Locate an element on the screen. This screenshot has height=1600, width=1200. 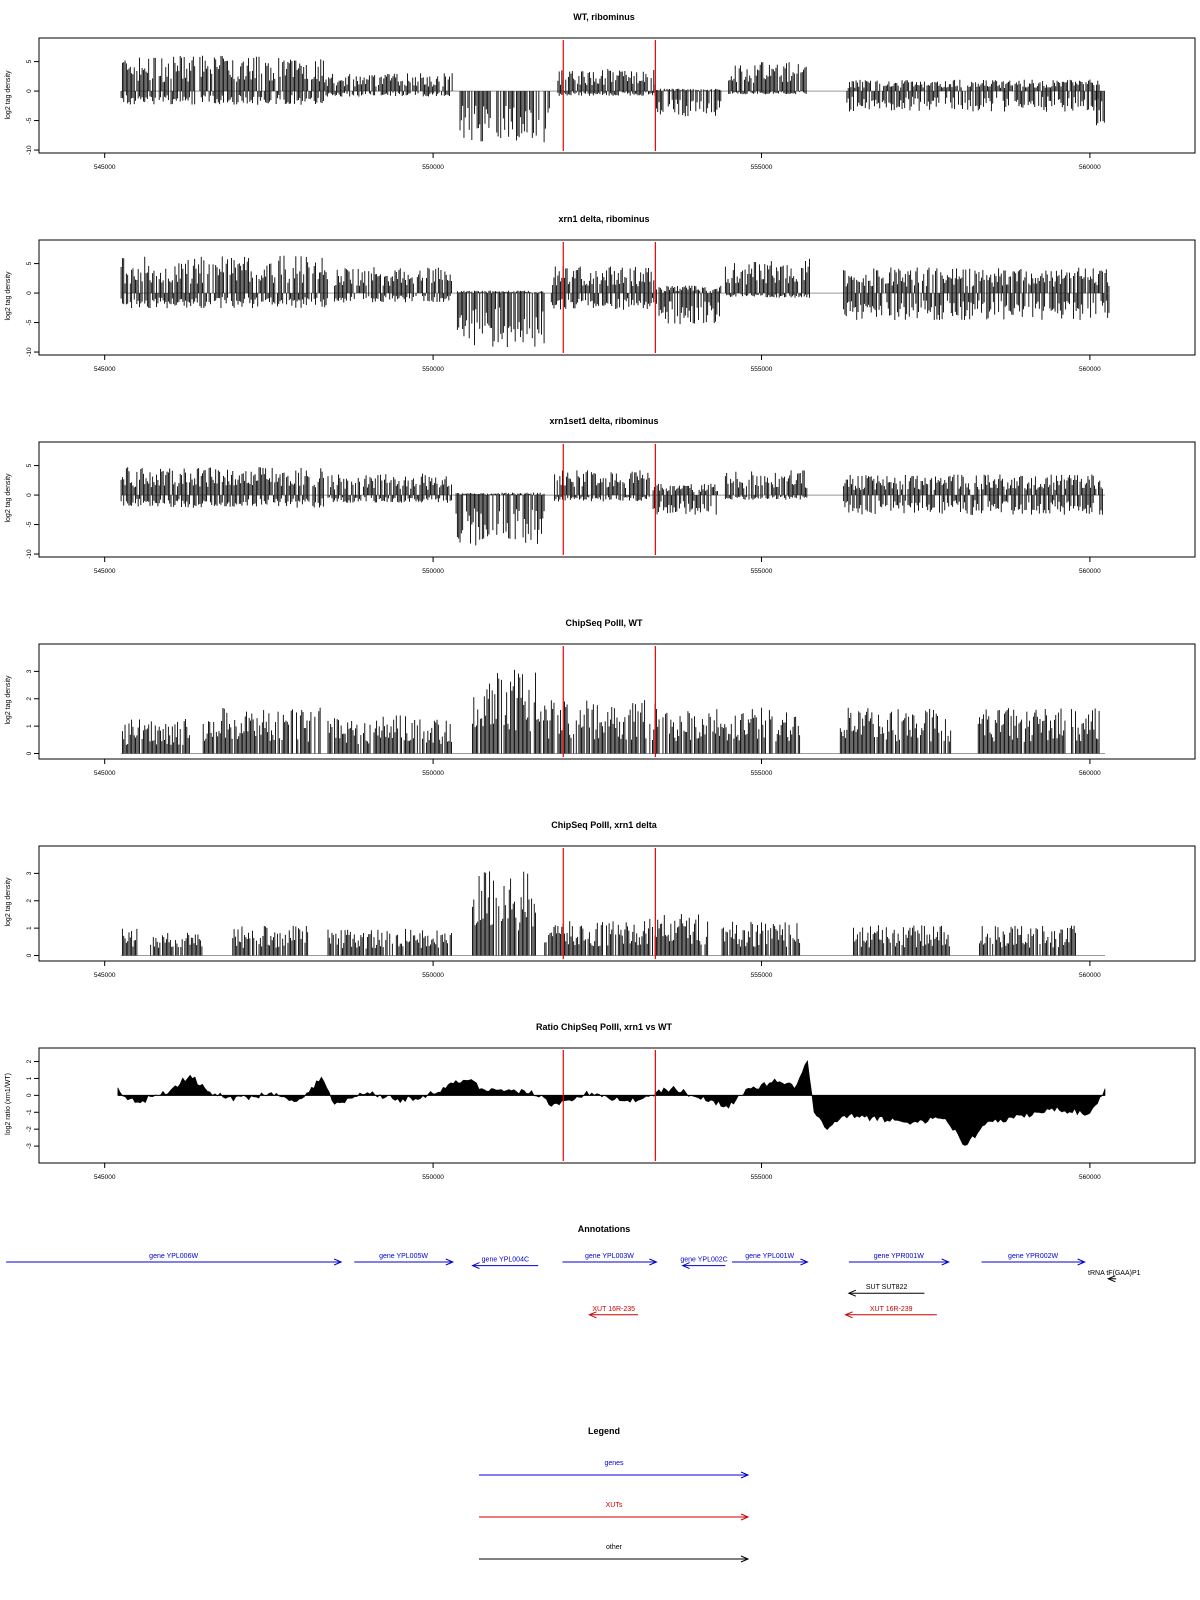
annotation-label: gene YPL002C is located at coordinates (703, 1260).